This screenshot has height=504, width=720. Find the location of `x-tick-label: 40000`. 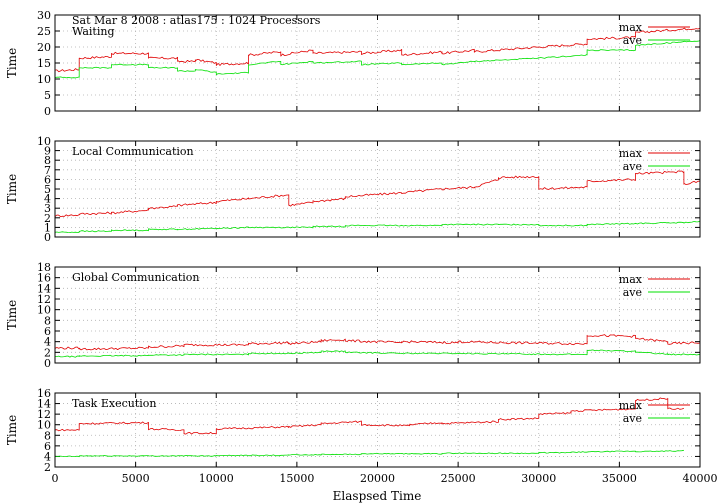

x-tick-label: 40000 is located at coordinates (700, 478).